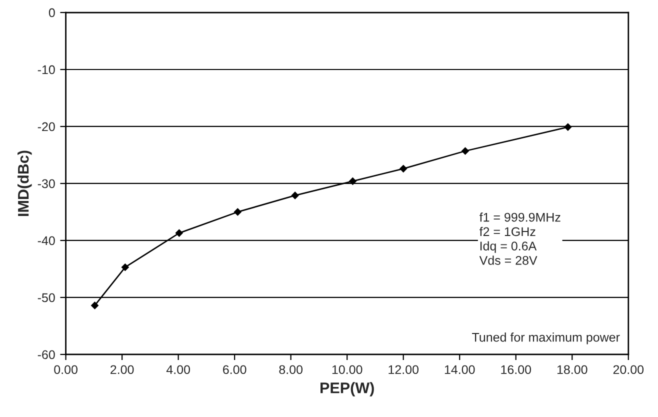 The width and height of the screenshot is (658, 417). Describe the element at coordinates (572, 369) in the screenshot. I see `x-tick-label: 18.00` at that location.